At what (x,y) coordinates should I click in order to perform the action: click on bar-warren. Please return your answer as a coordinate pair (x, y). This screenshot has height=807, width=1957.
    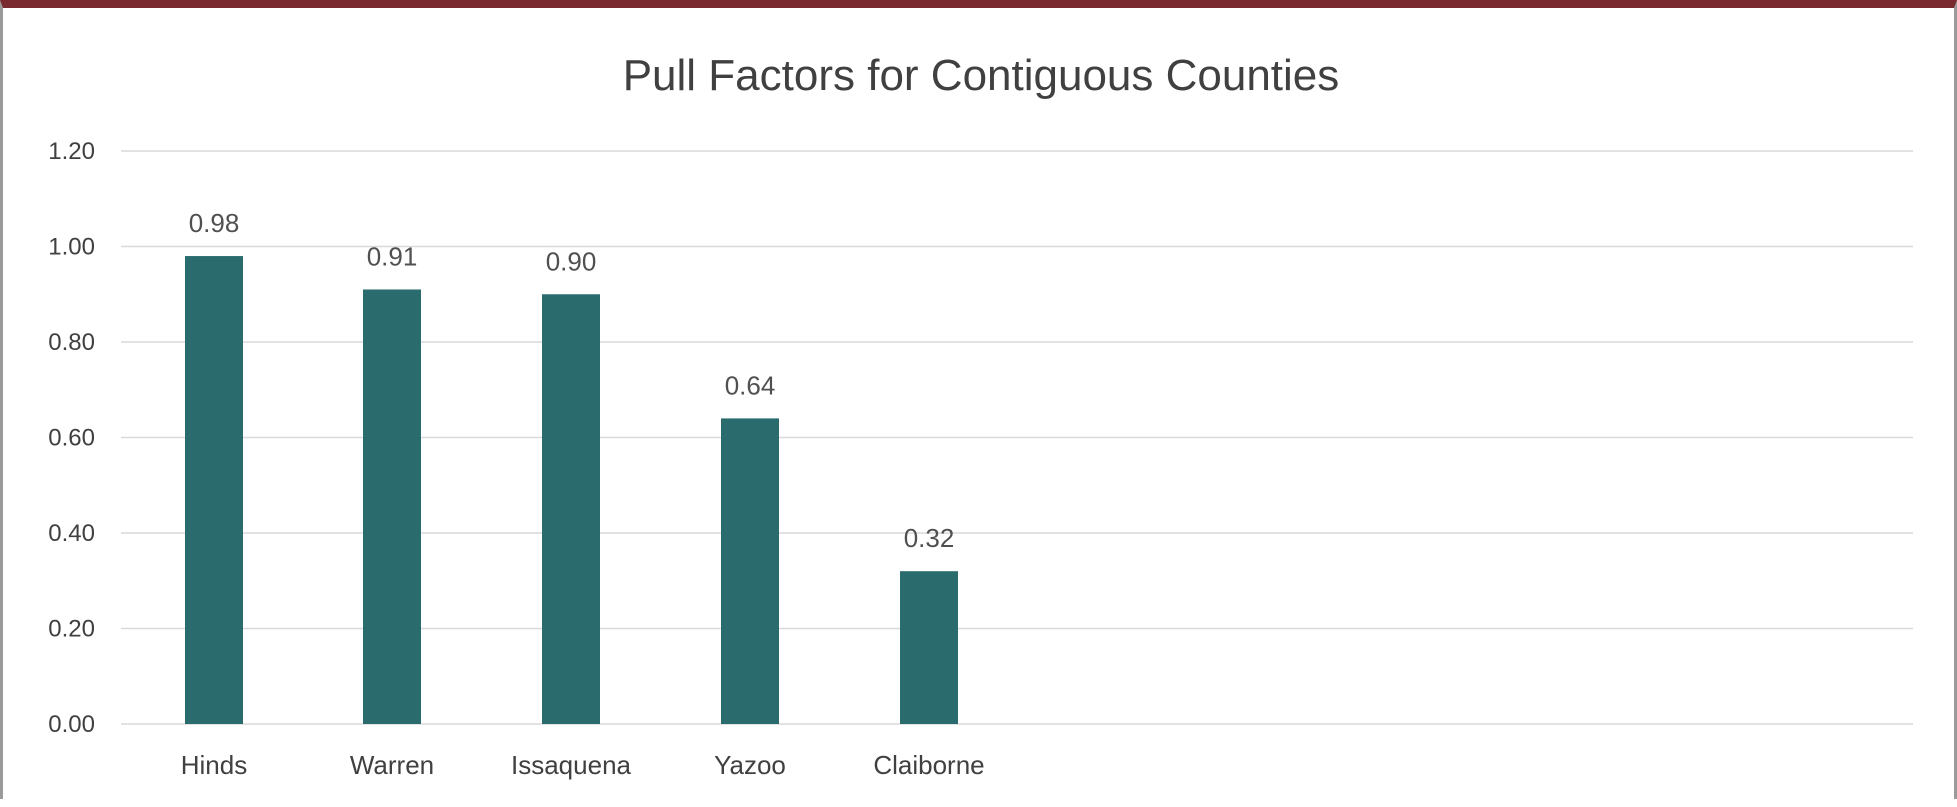
    Looking at the image, I should click on (392, 506).